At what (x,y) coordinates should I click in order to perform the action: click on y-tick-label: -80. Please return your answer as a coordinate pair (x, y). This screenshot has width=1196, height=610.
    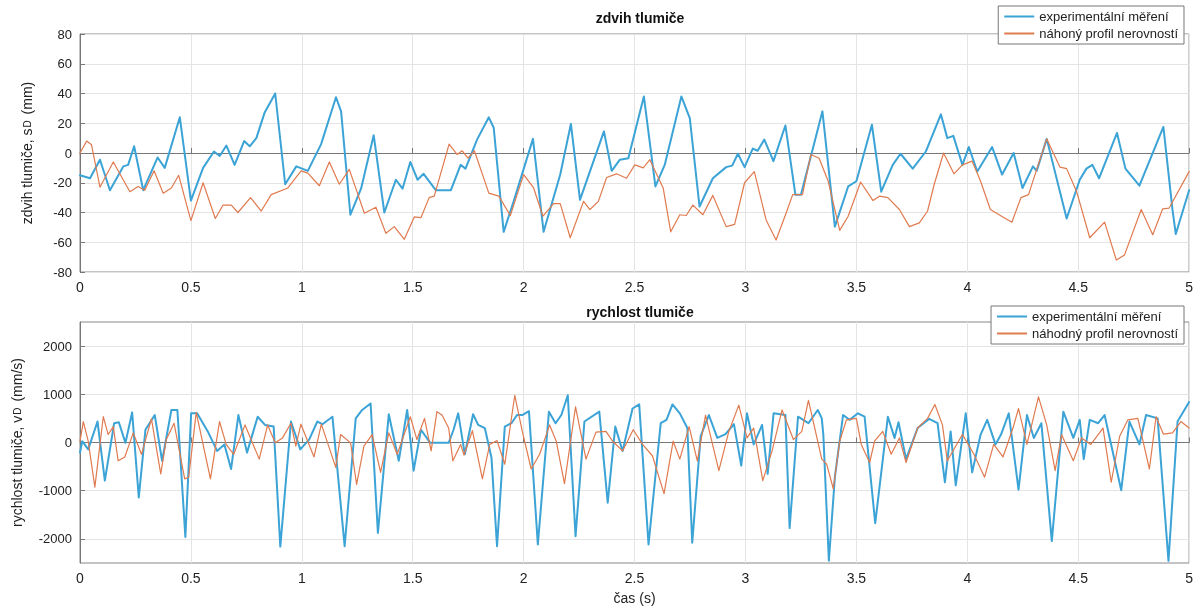
    Looking at the image, I should click on (62, 272).